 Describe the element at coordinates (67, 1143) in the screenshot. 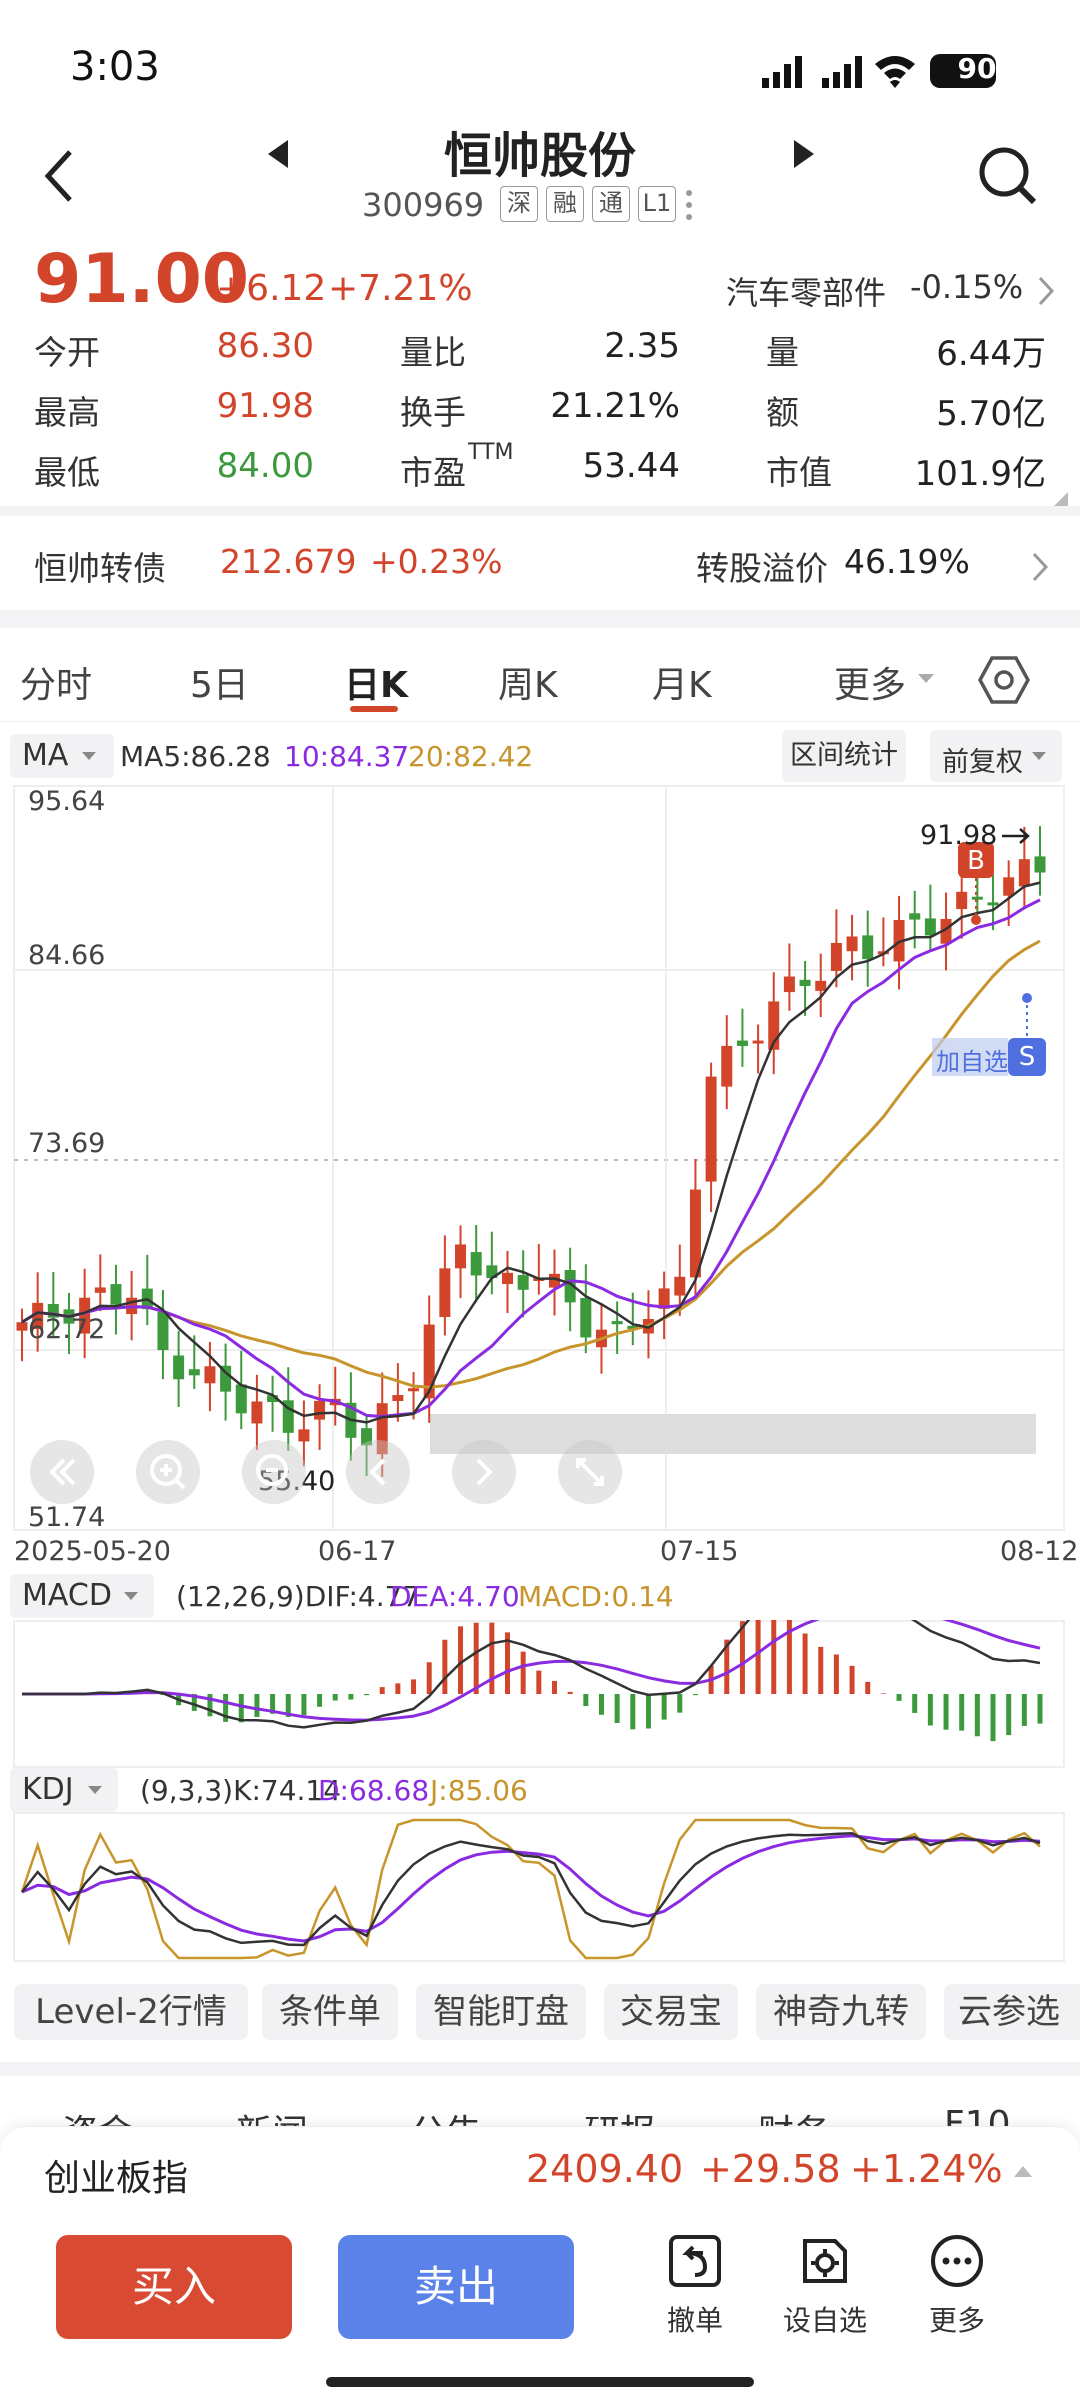

I see `y-axis-label: 73.69` at that location.